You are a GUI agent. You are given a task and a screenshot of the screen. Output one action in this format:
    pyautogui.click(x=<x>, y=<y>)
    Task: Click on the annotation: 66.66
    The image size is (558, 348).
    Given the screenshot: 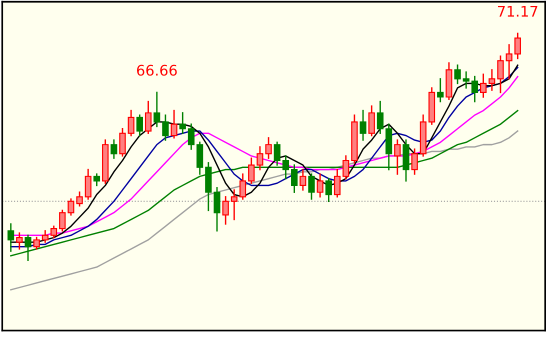 What is the action you would take?
    pyautogui.click(x=157, y=70)
    